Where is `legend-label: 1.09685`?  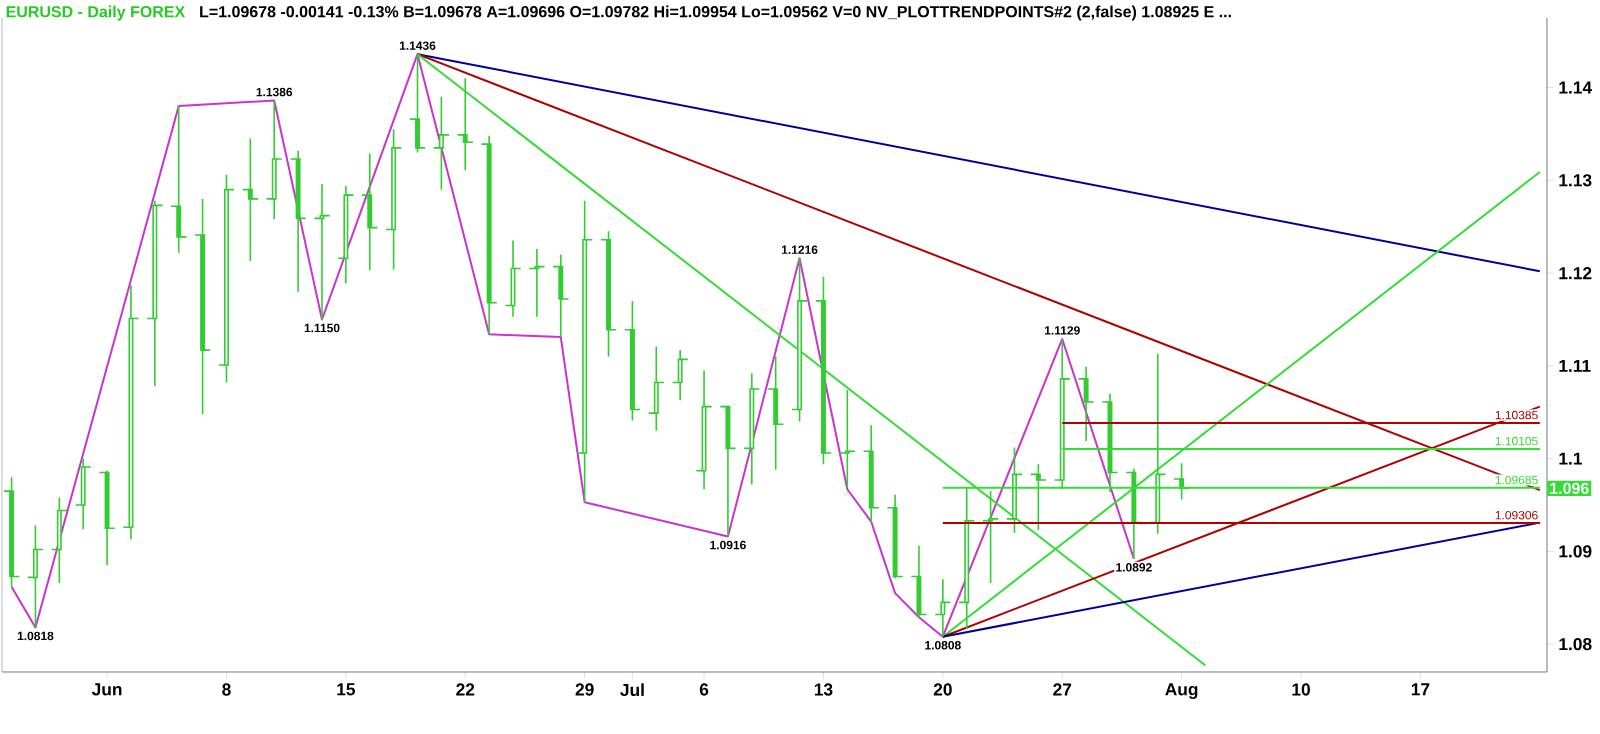 legend-label: 1.09685 is located at coordinates (1516, 480).